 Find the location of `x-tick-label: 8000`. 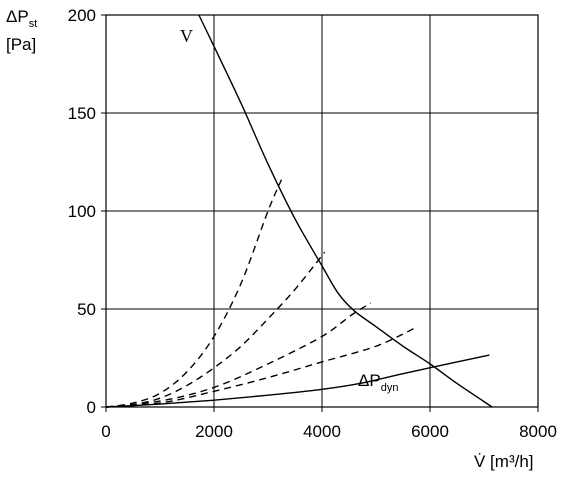

x-tick-label: 8000 is located at coordinates (538, 431).